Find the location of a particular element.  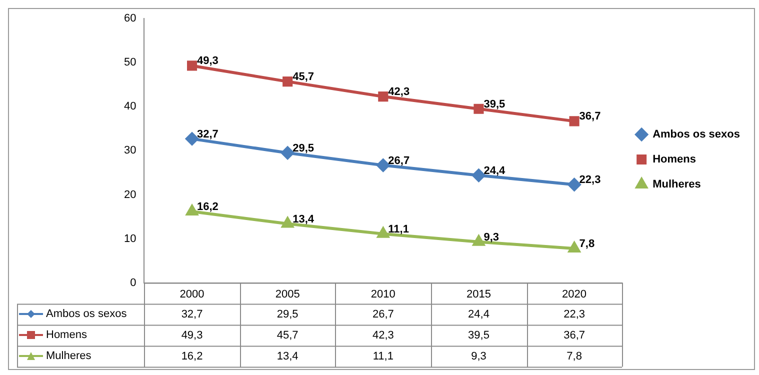

y-tick-label: 20 is located at coordinates (130, 194).